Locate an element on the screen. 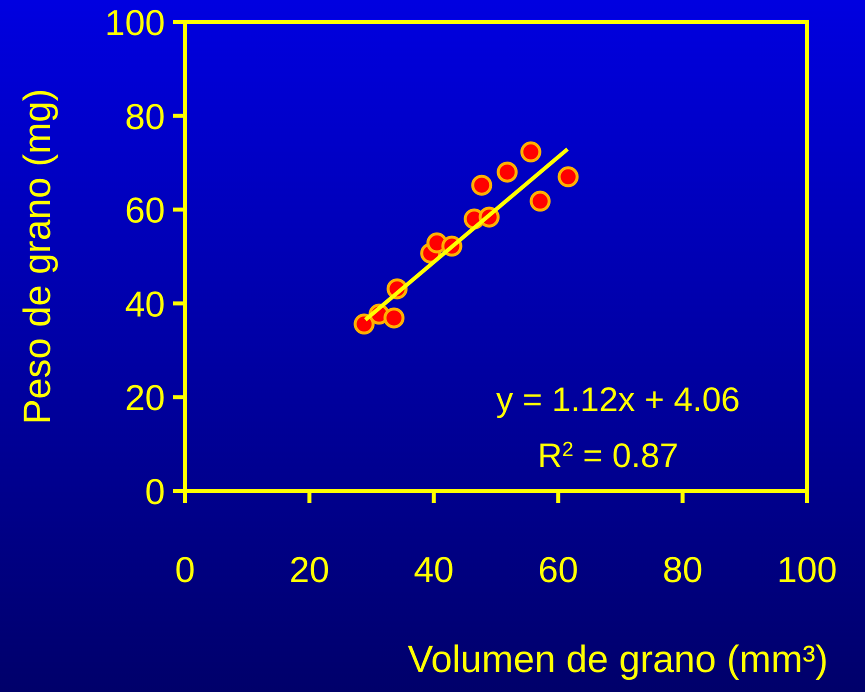  y-axis-title: Peso de grano (mg) is located at coordinates (38, 256).